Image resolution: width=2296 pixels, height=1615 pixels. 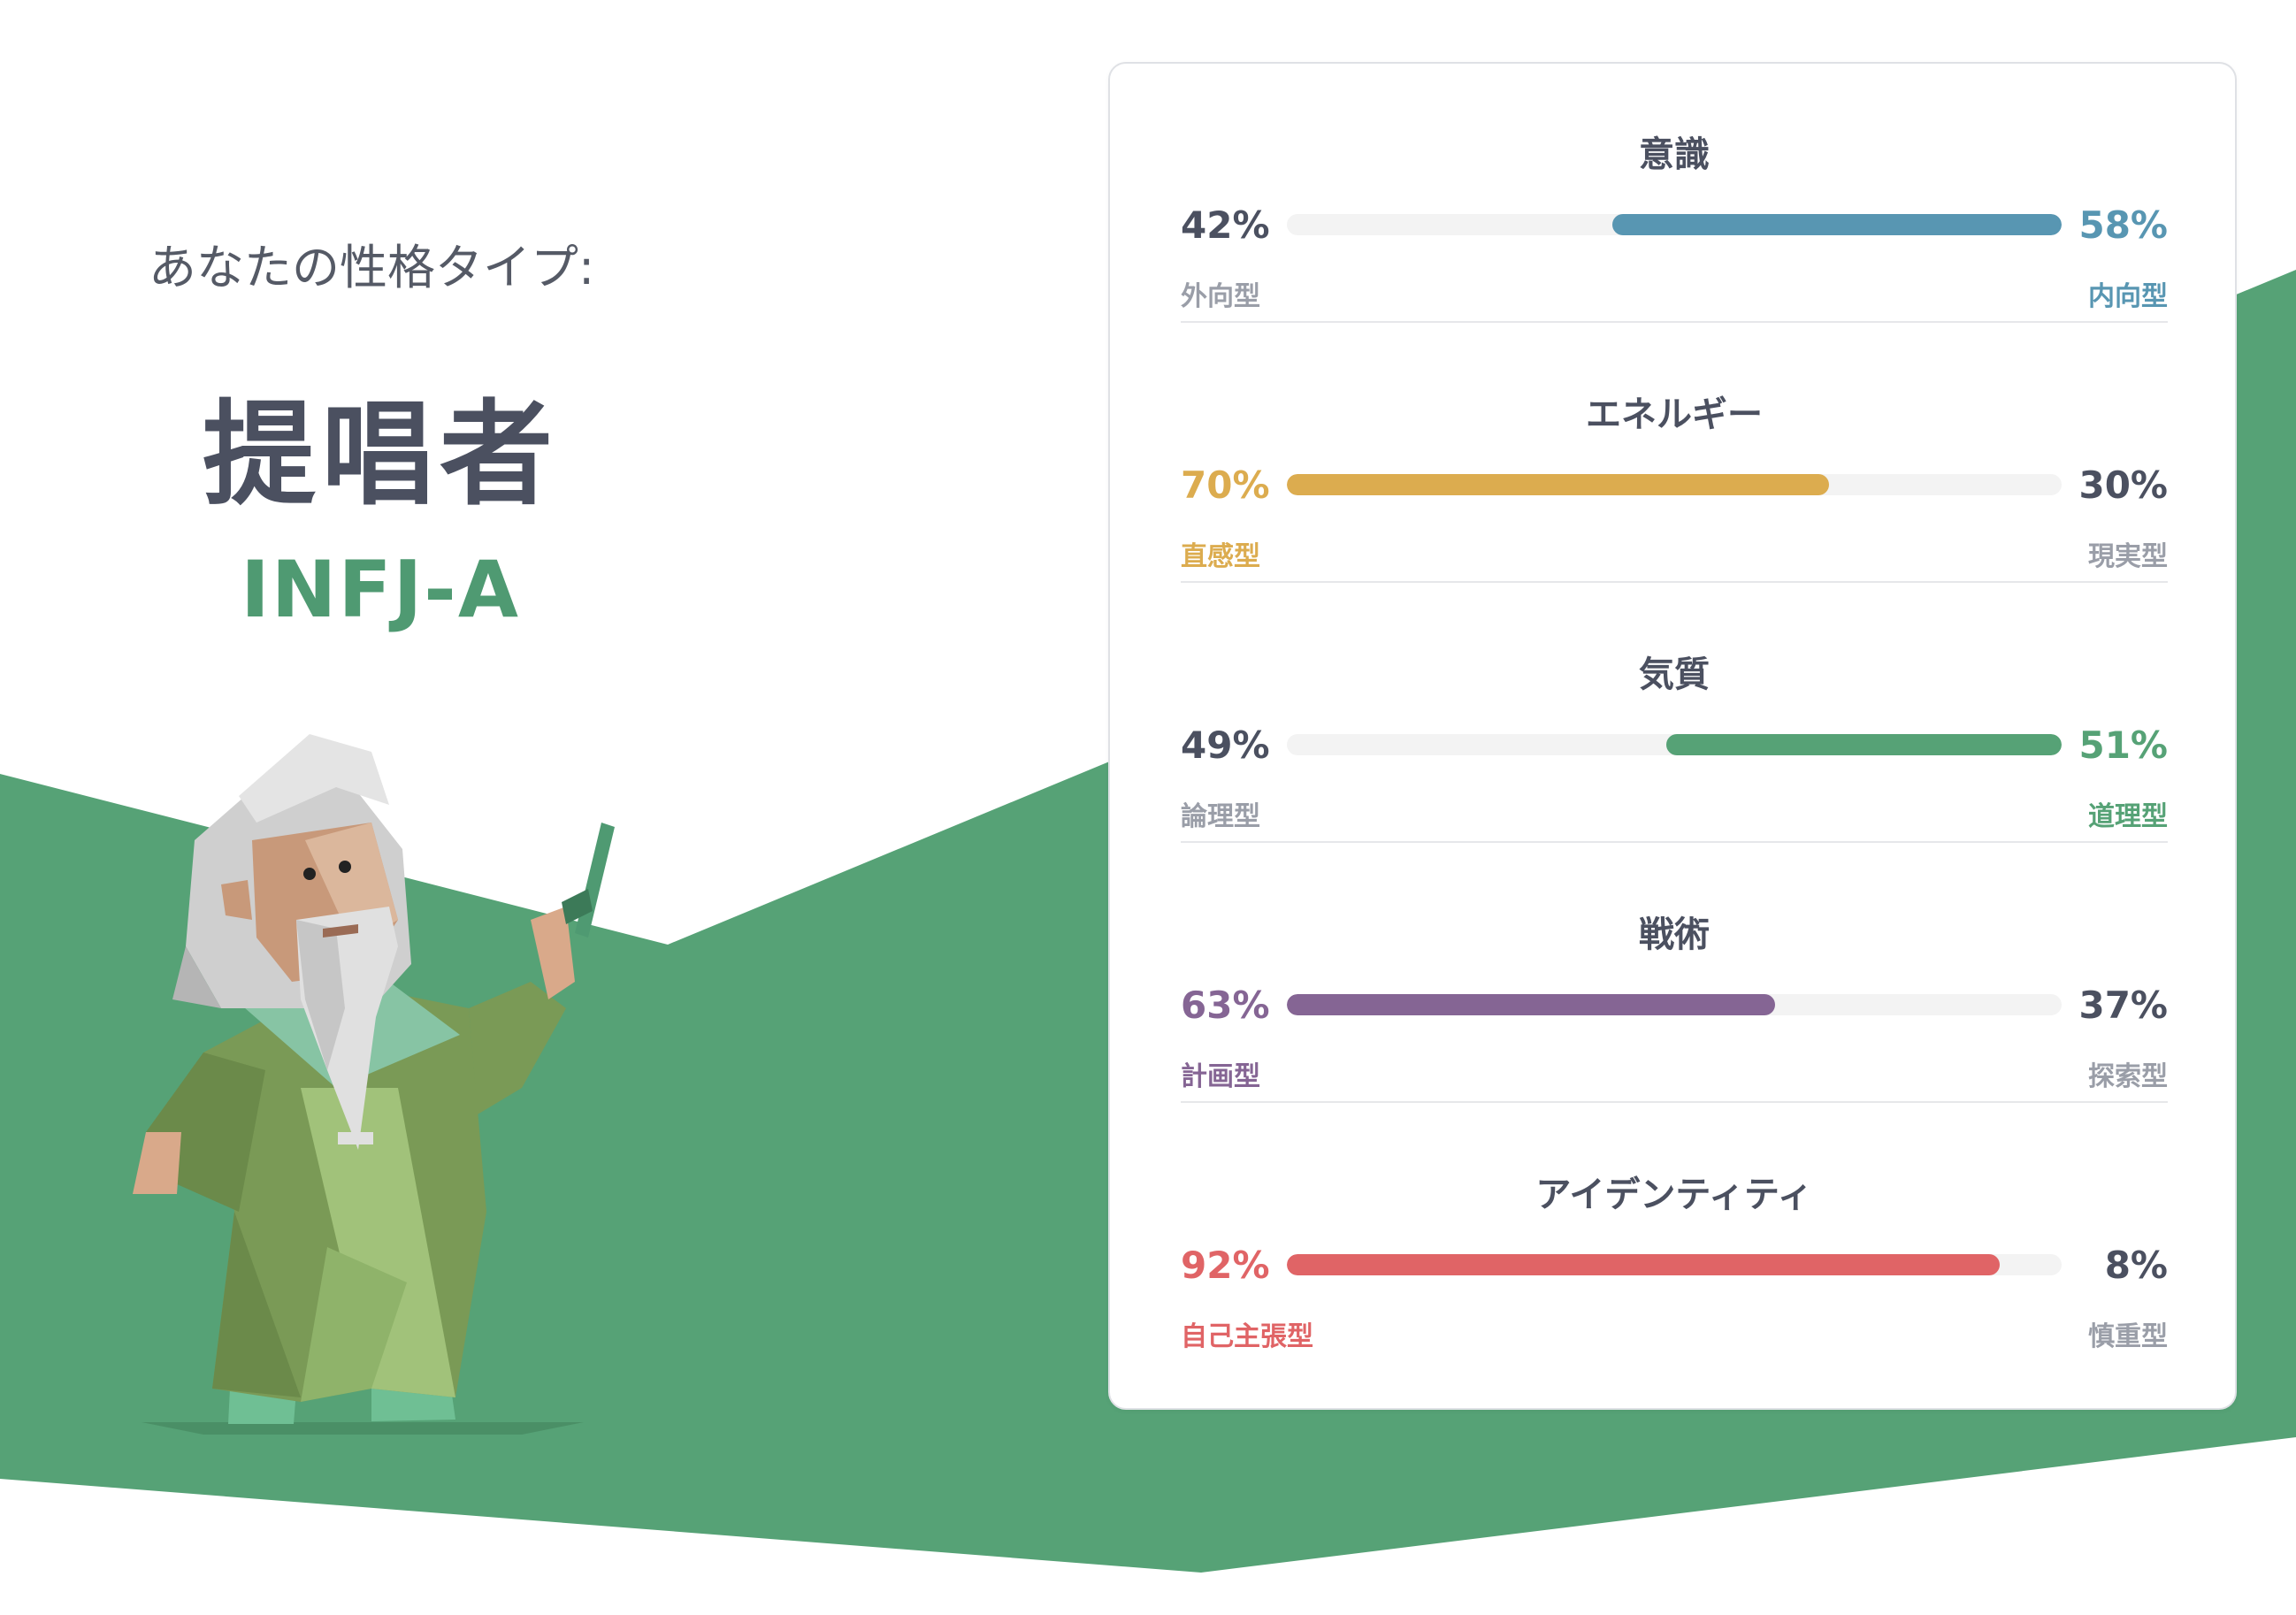 I want to click on trait-row: アイデンティティ 92% 8% 自己主張型 慎重型, so click(x=1674, y=1233).